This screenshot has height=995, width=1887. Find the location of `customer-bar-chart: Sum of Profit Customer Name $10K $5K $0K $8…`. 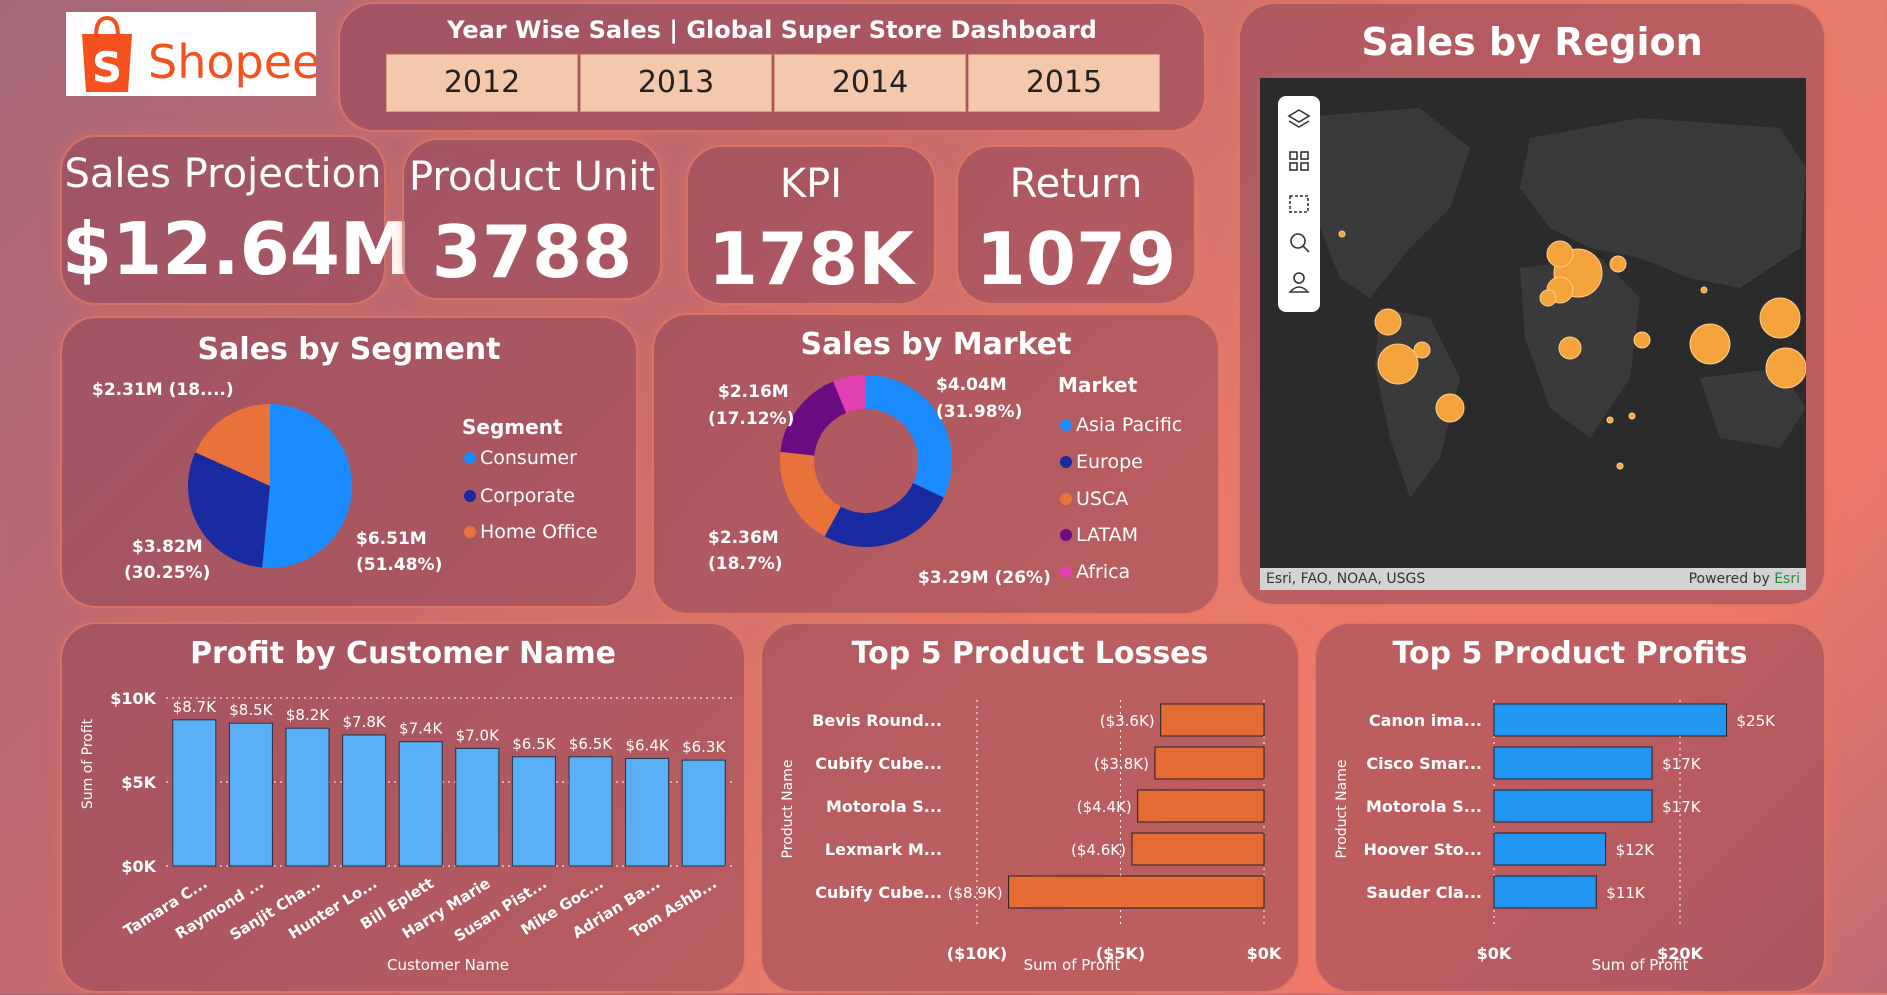

customer-bar-chart: Sum of Profit Customer Name $10K $5K $0K $8… is located at coordinates (406, 831).